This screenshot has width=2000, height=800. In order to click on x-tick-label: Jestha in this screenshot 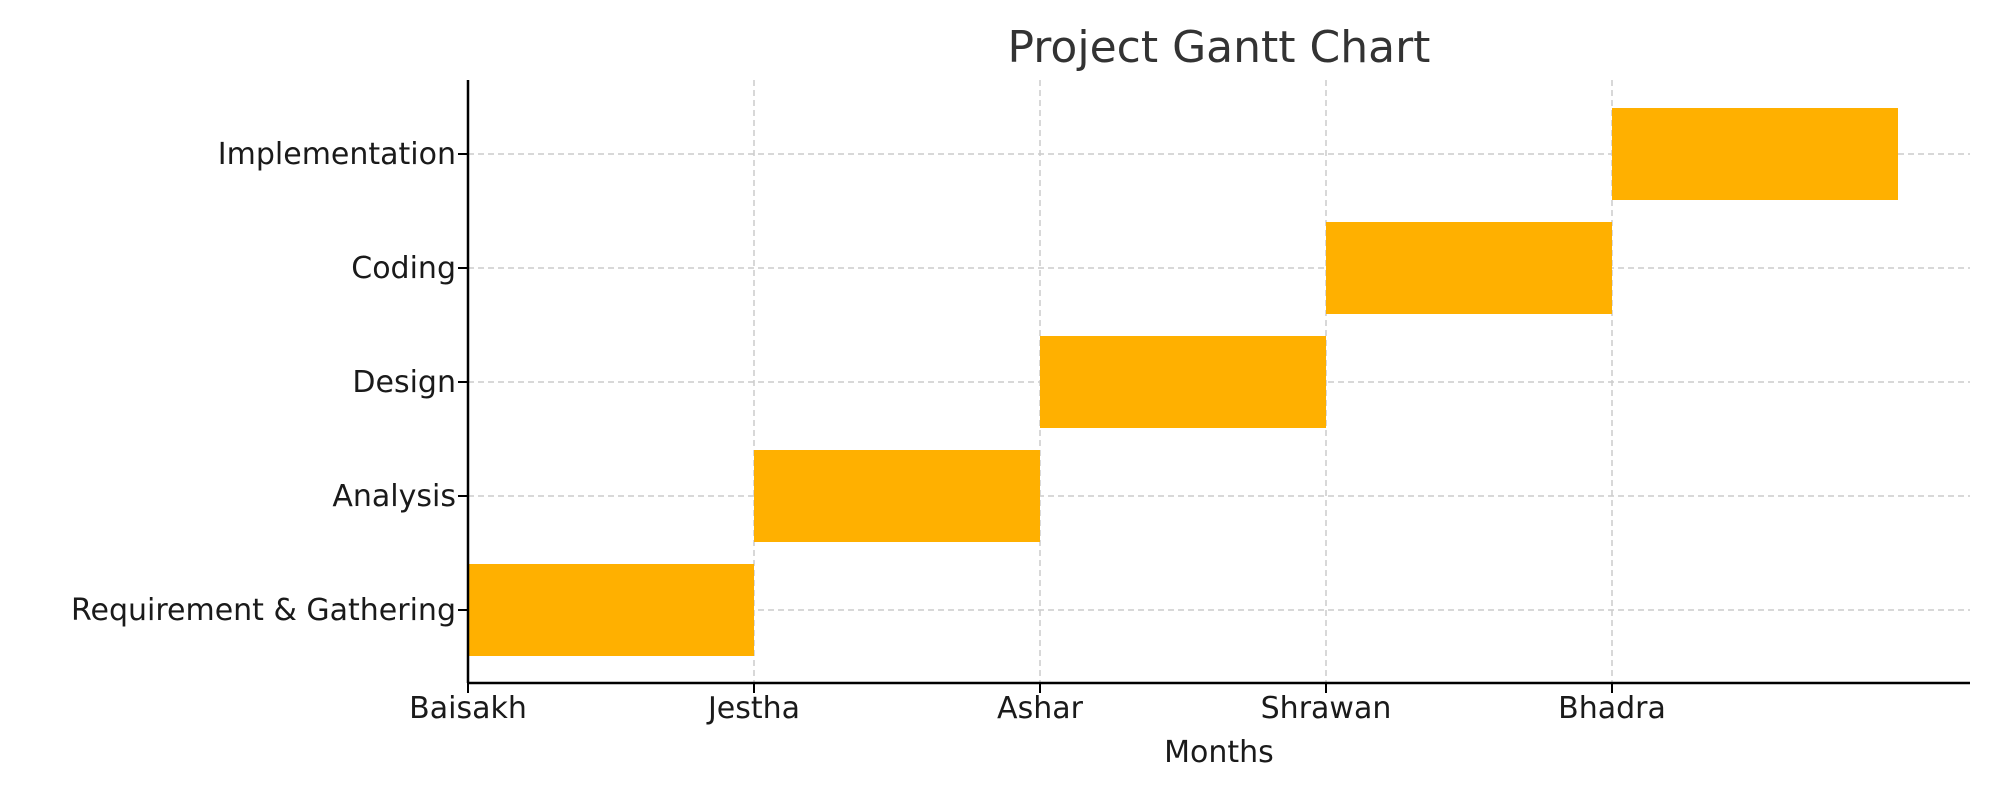, I will do `click(753, 708)`.